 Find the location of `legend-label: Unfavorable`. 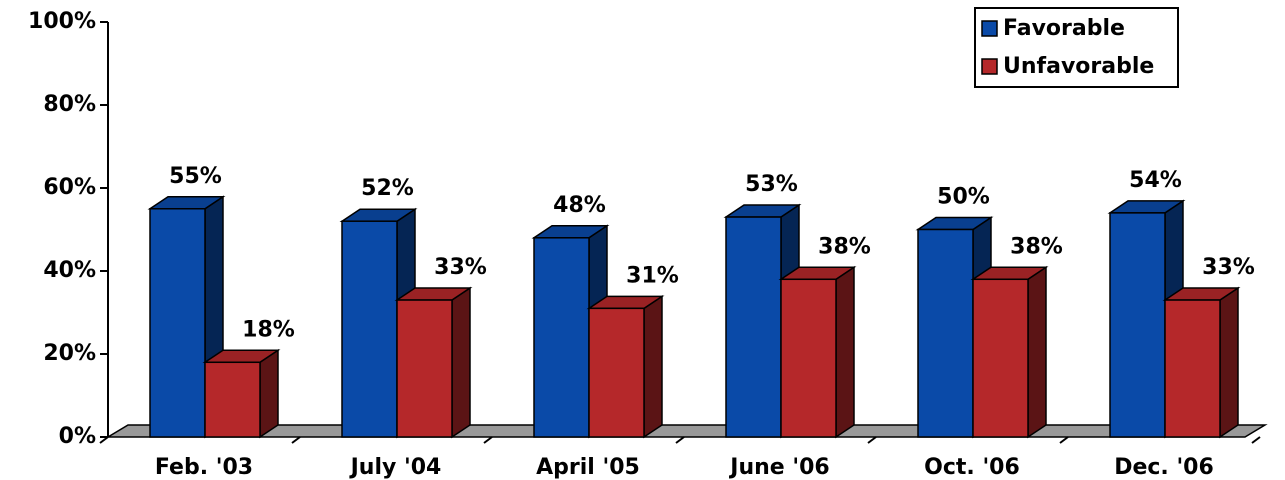

legend-label: Unfavorable is located at coordinates (1078, 66).